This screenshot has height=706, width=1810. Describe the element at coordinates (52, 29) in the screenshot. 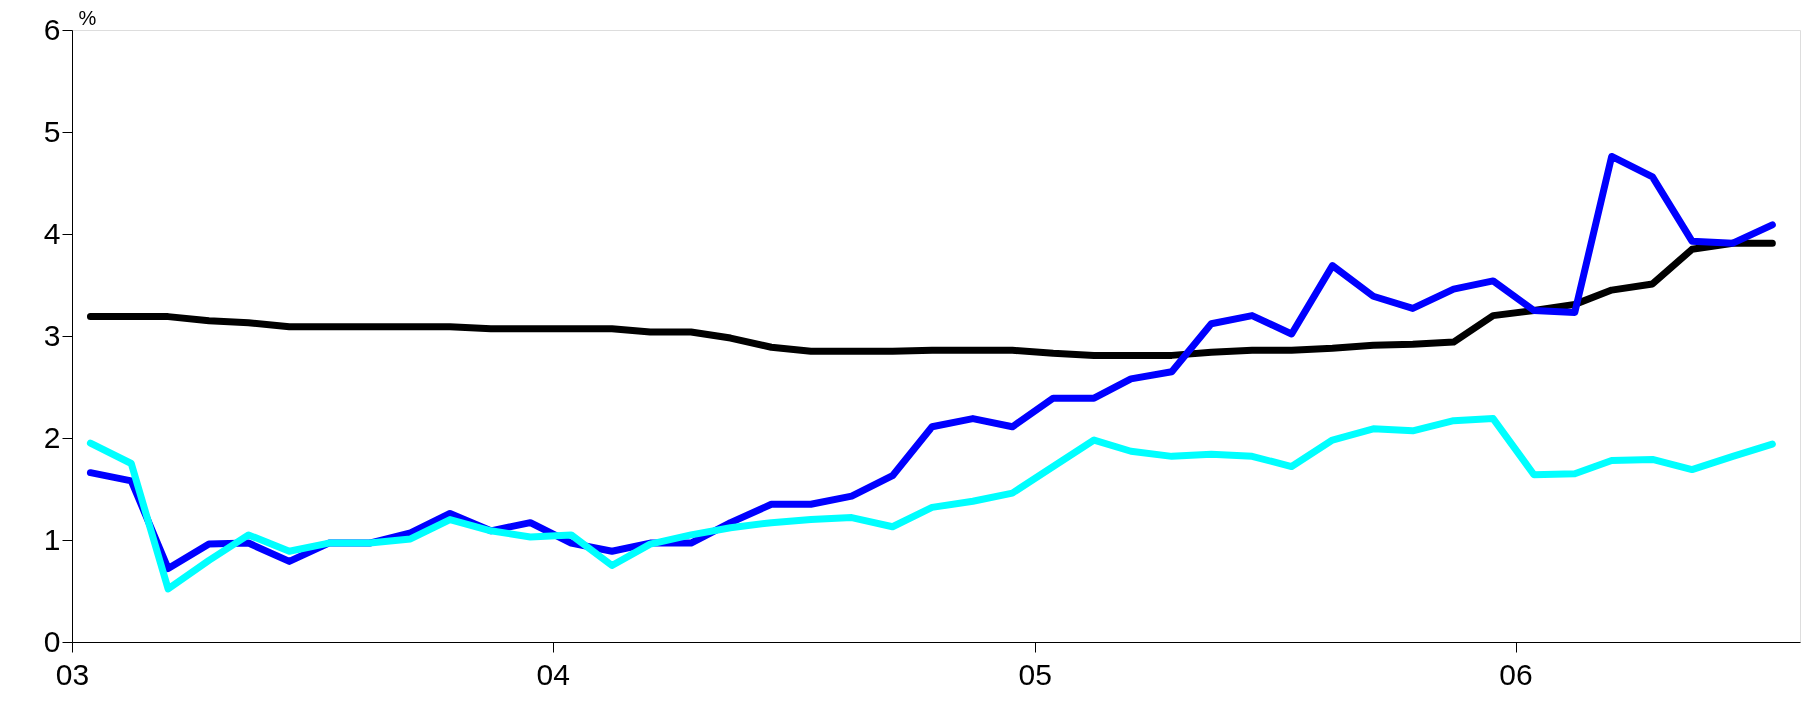

I see `y-tick-label: 6` at that location.